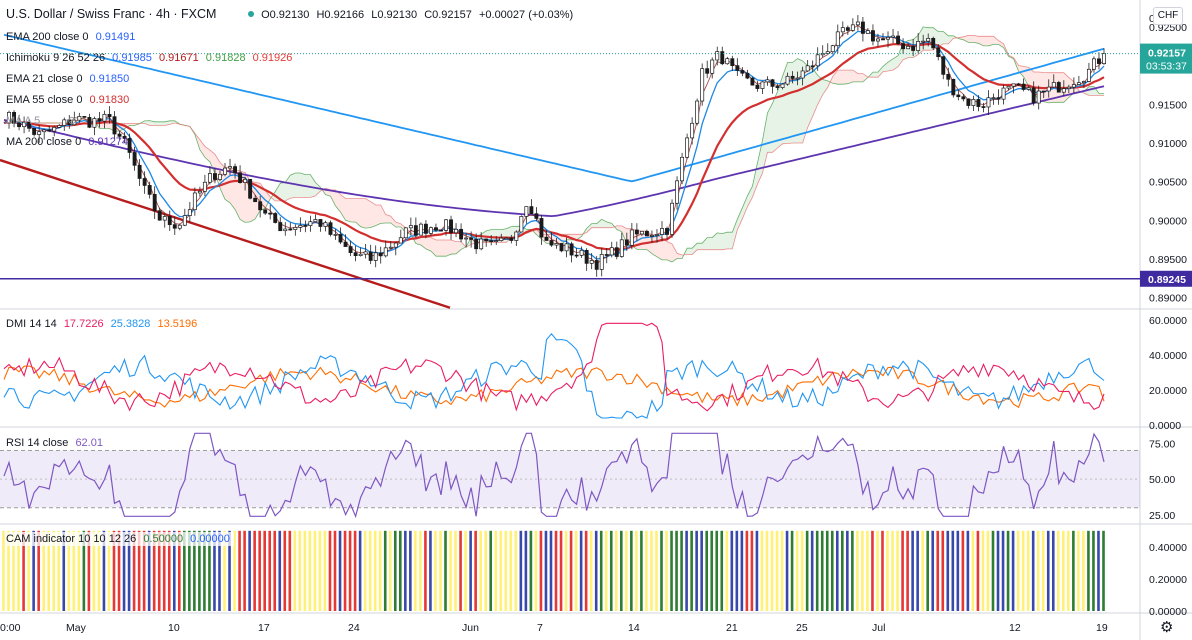 The height and width of the screenshot is (640, 1192). Describe the element at coordinates (1168, 16) in the screenshot. I see `currency-button: CHF` at that location.